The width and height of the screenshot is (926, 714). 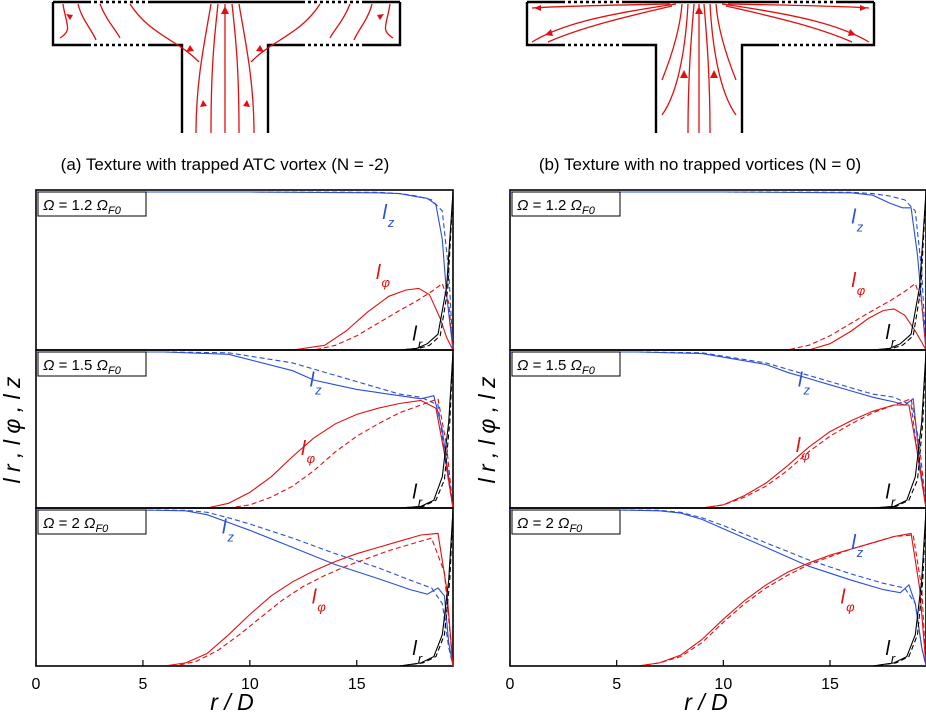 I want to click on schematic-b, so click(x=700, y=67).